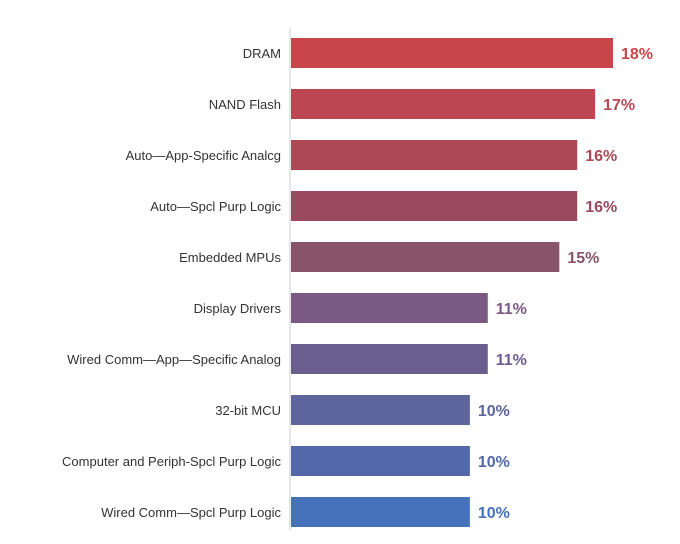 The height and width of the screenshot is (544, 680). I want to click on category-label: Wired Comm—Spcl Purp Logic, so click(191, 512).